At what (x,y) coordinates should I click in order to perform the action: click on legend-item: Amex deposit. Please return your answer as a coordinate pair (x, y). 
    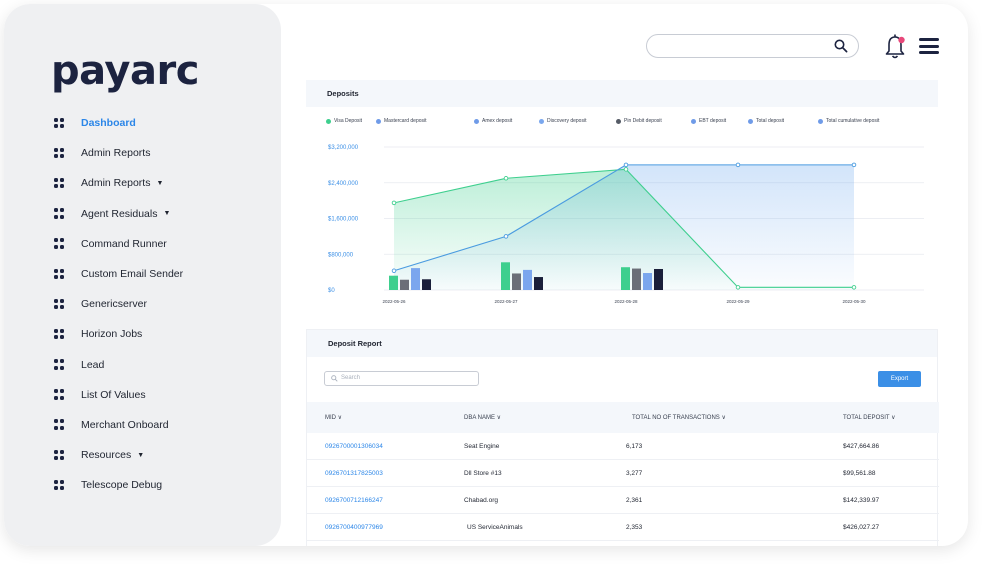
    Looking at the image, I should click on (493, 121).